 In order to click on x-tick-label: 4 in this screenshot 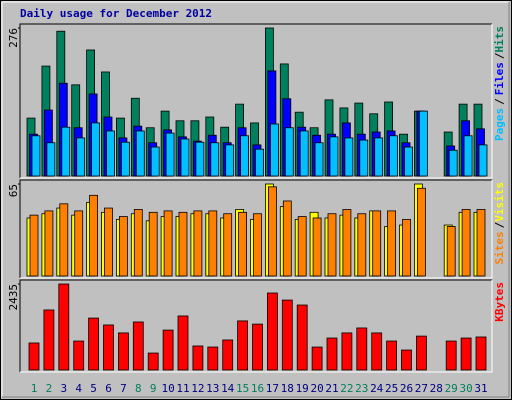, I will do `click(78, 388)`.